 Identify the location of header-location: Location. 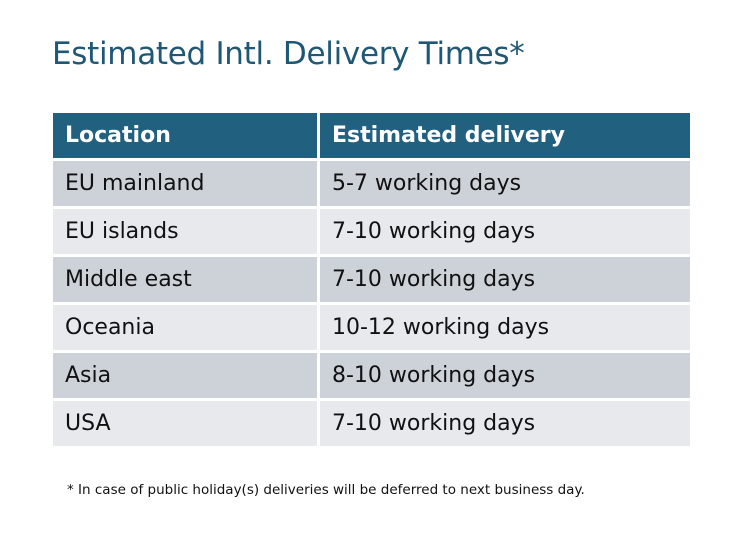
(185, 135).